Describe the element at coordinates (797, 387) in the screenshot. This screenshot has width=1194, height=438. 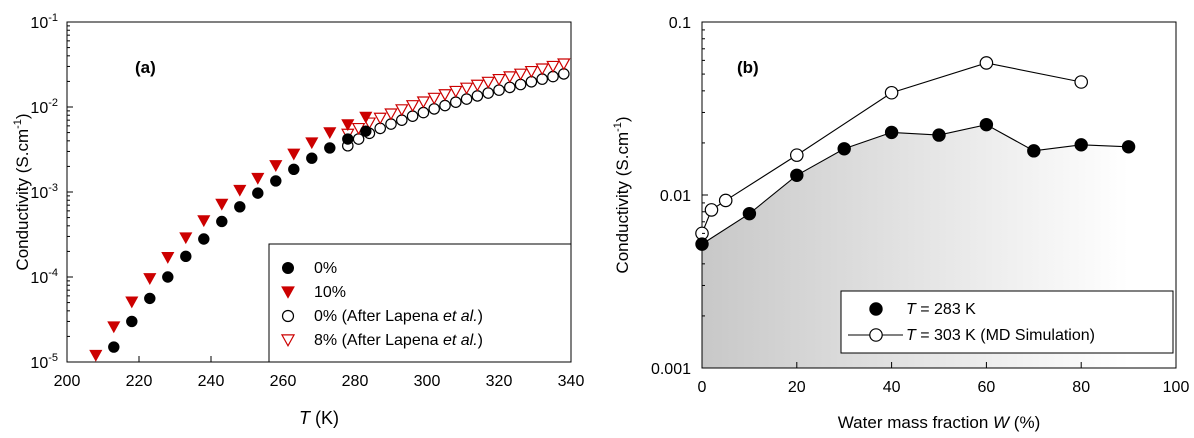
I see `x-tick-label-b-1: 20` at that location.